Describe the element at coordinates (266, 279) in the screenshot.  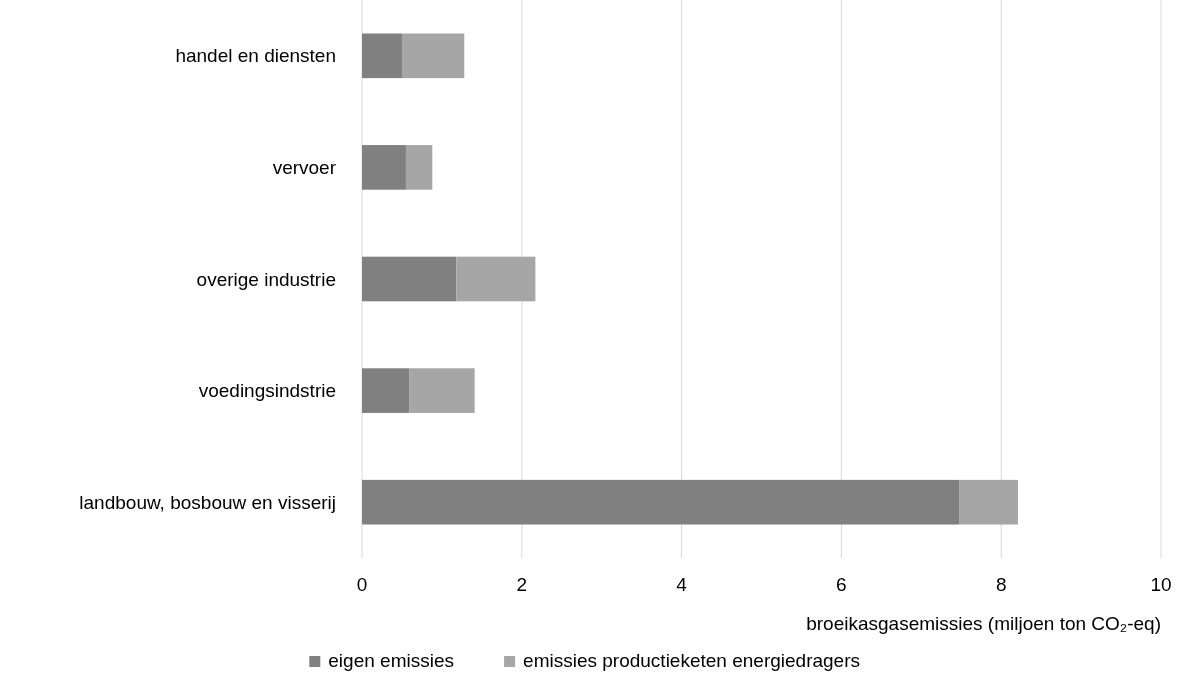
I see `y-tick-label: overige industrie` at that location.